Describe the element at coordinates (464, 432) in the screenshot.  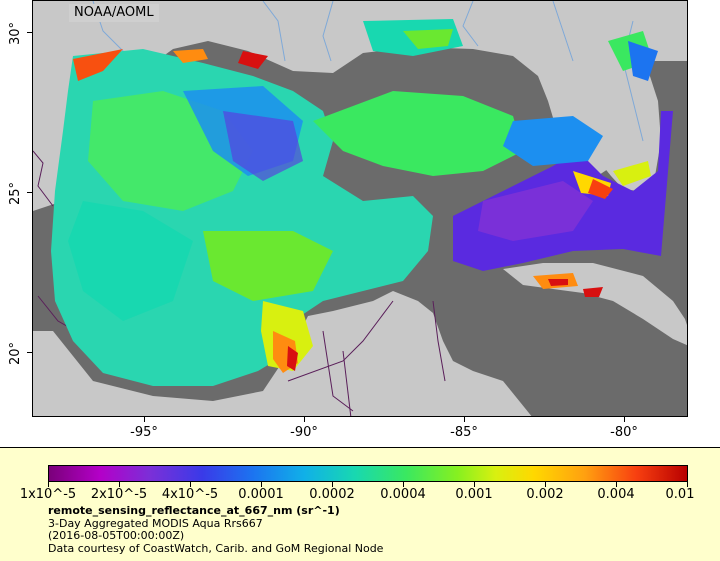
I see `lon-label: -85°` at that location.